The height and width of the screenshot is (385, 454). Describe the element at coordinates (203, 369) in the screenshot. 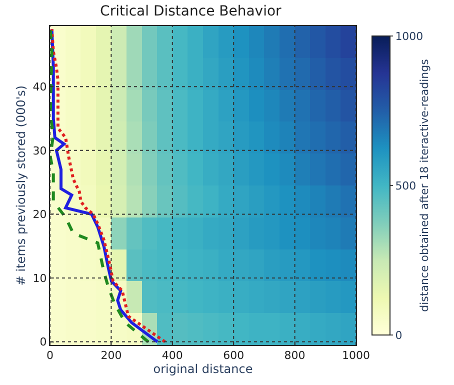

I see `x-axis-title: original distance` at that location.